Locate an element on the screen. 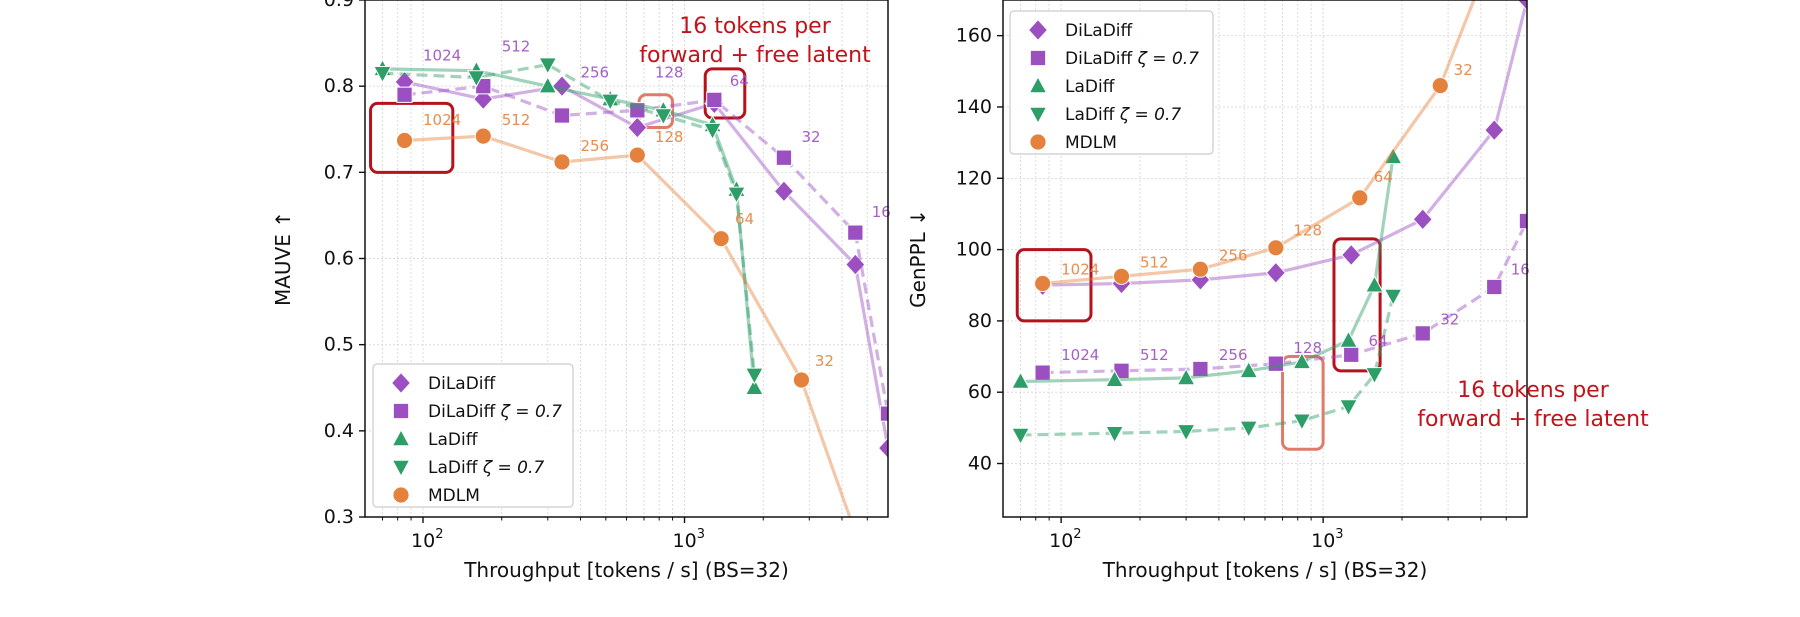 Image resolution: width=1800 pixels, height=617 pixels. legend-label: DiLaDiff is located at coordinates (462, 384).